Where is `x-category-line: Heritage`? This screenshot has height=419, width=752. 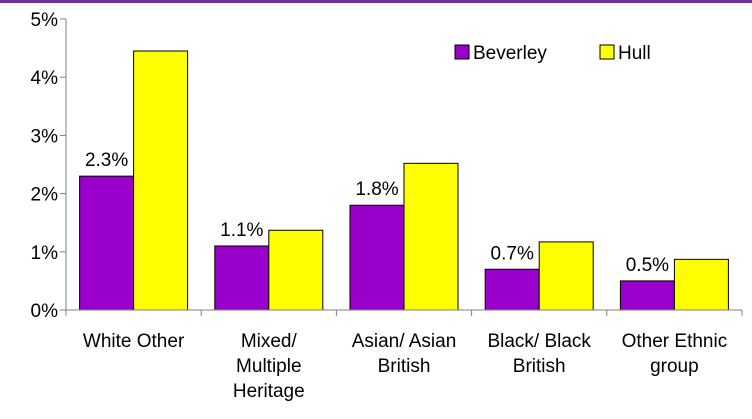 x-category-line: Heritage is located at coordinates (269, 391).